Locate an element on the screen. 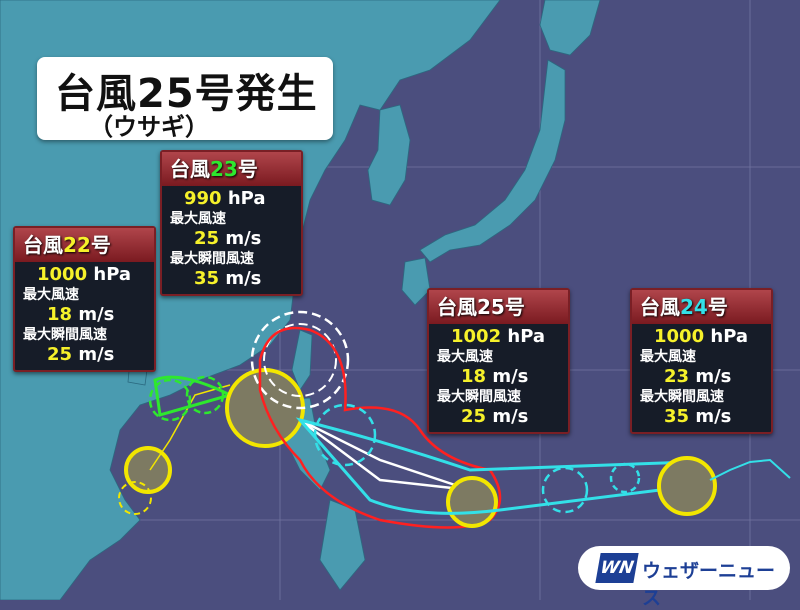 The width and height of the screenshot is (800, 610). typhoon-25-info: 台風25号 1002 hPa 最大風速 18 m/s 最大瞬間風速 25 m/s is located at coordinates (498, 361).